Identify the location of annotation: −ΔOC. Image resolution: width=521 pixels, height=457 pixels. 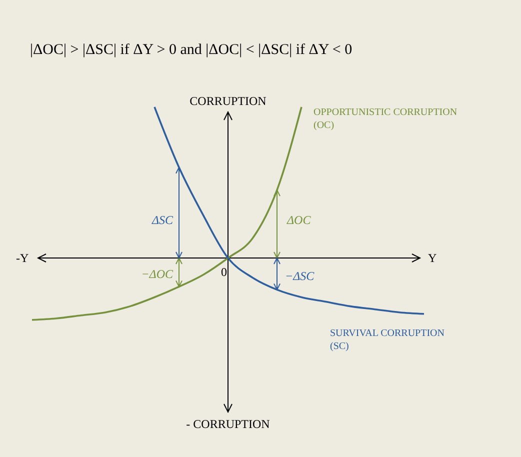
(157, 274).